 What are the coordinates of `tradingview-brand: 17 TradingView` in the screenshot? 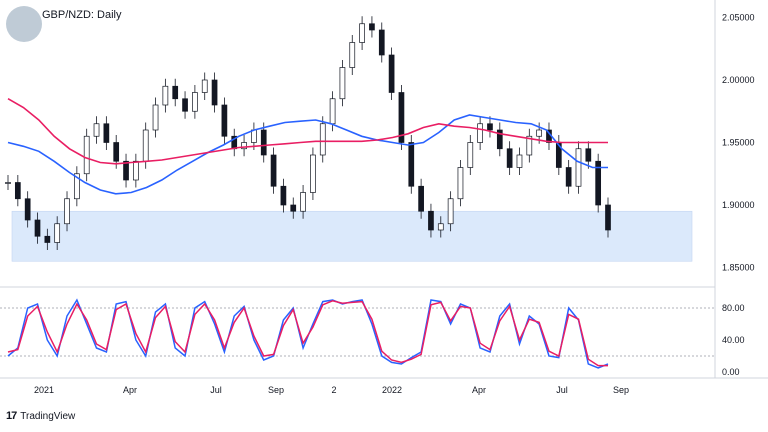 It's located at (40, 416).